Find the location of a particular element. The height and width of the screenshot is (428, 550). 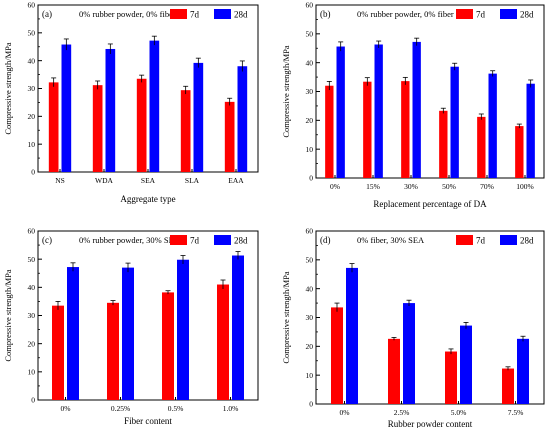

panel-label: (b) is located at coordinates (325, 14).